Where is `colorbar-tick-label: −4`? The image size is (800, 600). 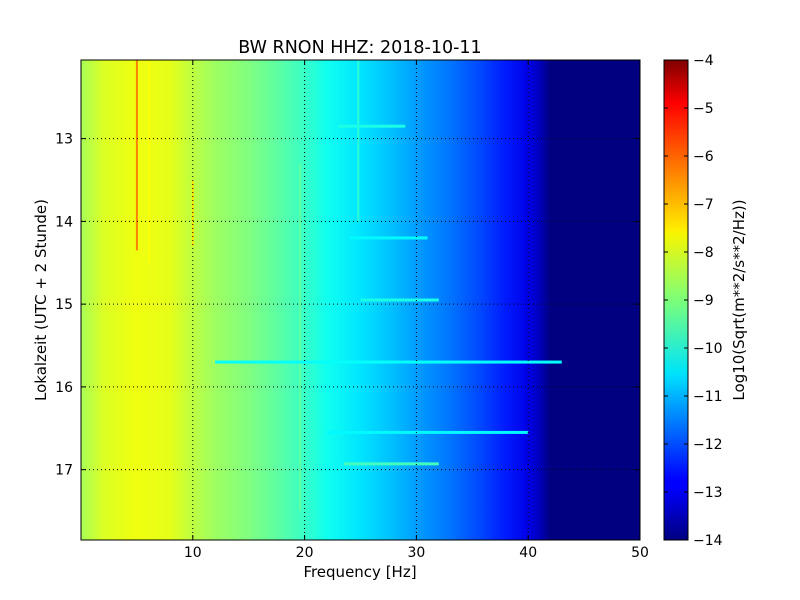 colorbar-tick-label: −4 is located at coordinates (703, 61).